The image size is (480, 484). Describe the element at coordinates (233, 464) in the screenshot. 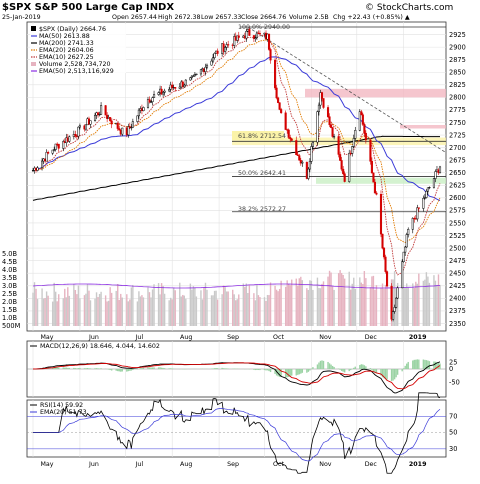

I see `month-label-bottom-Sep: Sep` at that location.